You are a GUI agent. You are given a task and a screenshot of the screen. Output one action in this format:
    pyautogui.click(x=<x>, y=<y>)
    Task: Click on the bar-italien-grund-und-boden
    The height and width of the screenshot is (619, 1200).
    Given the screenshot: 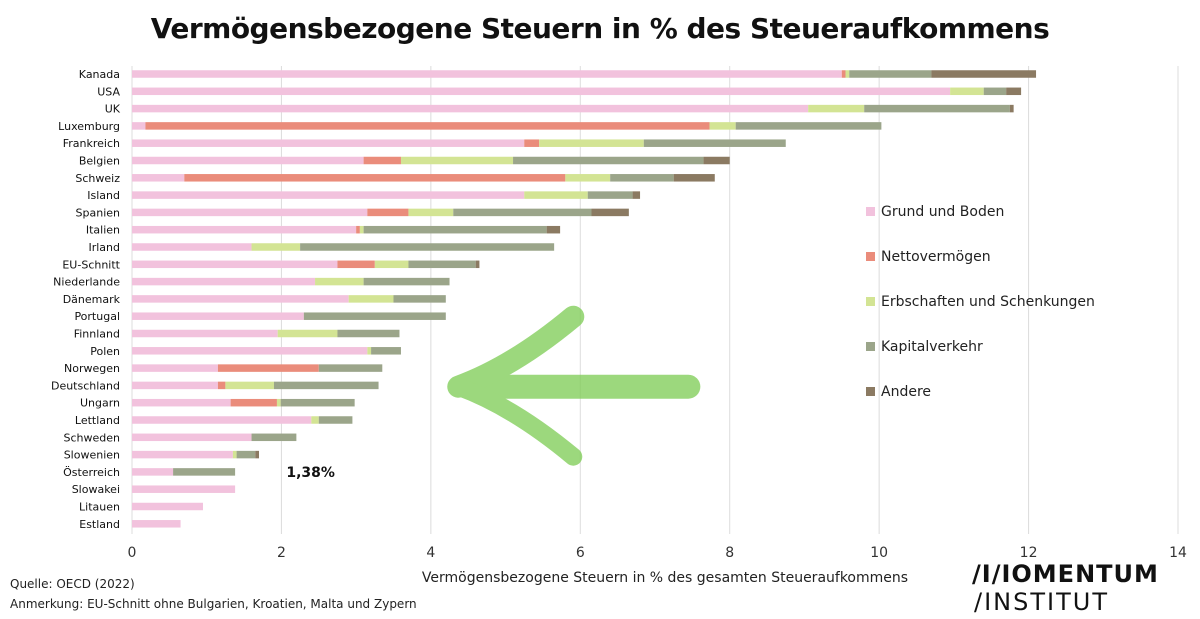 What is the action you would take?
    pyautogui.click(x=244, y=229)
    